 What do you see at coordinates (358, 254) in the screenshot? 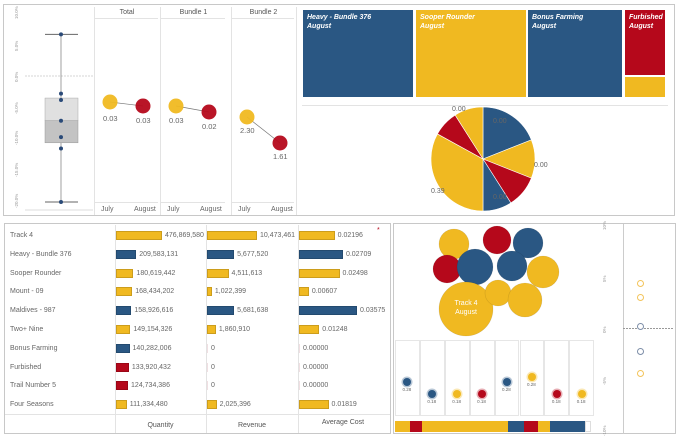
I see `value-avg_cost: 0.02709` at bounding box center [358, 254].